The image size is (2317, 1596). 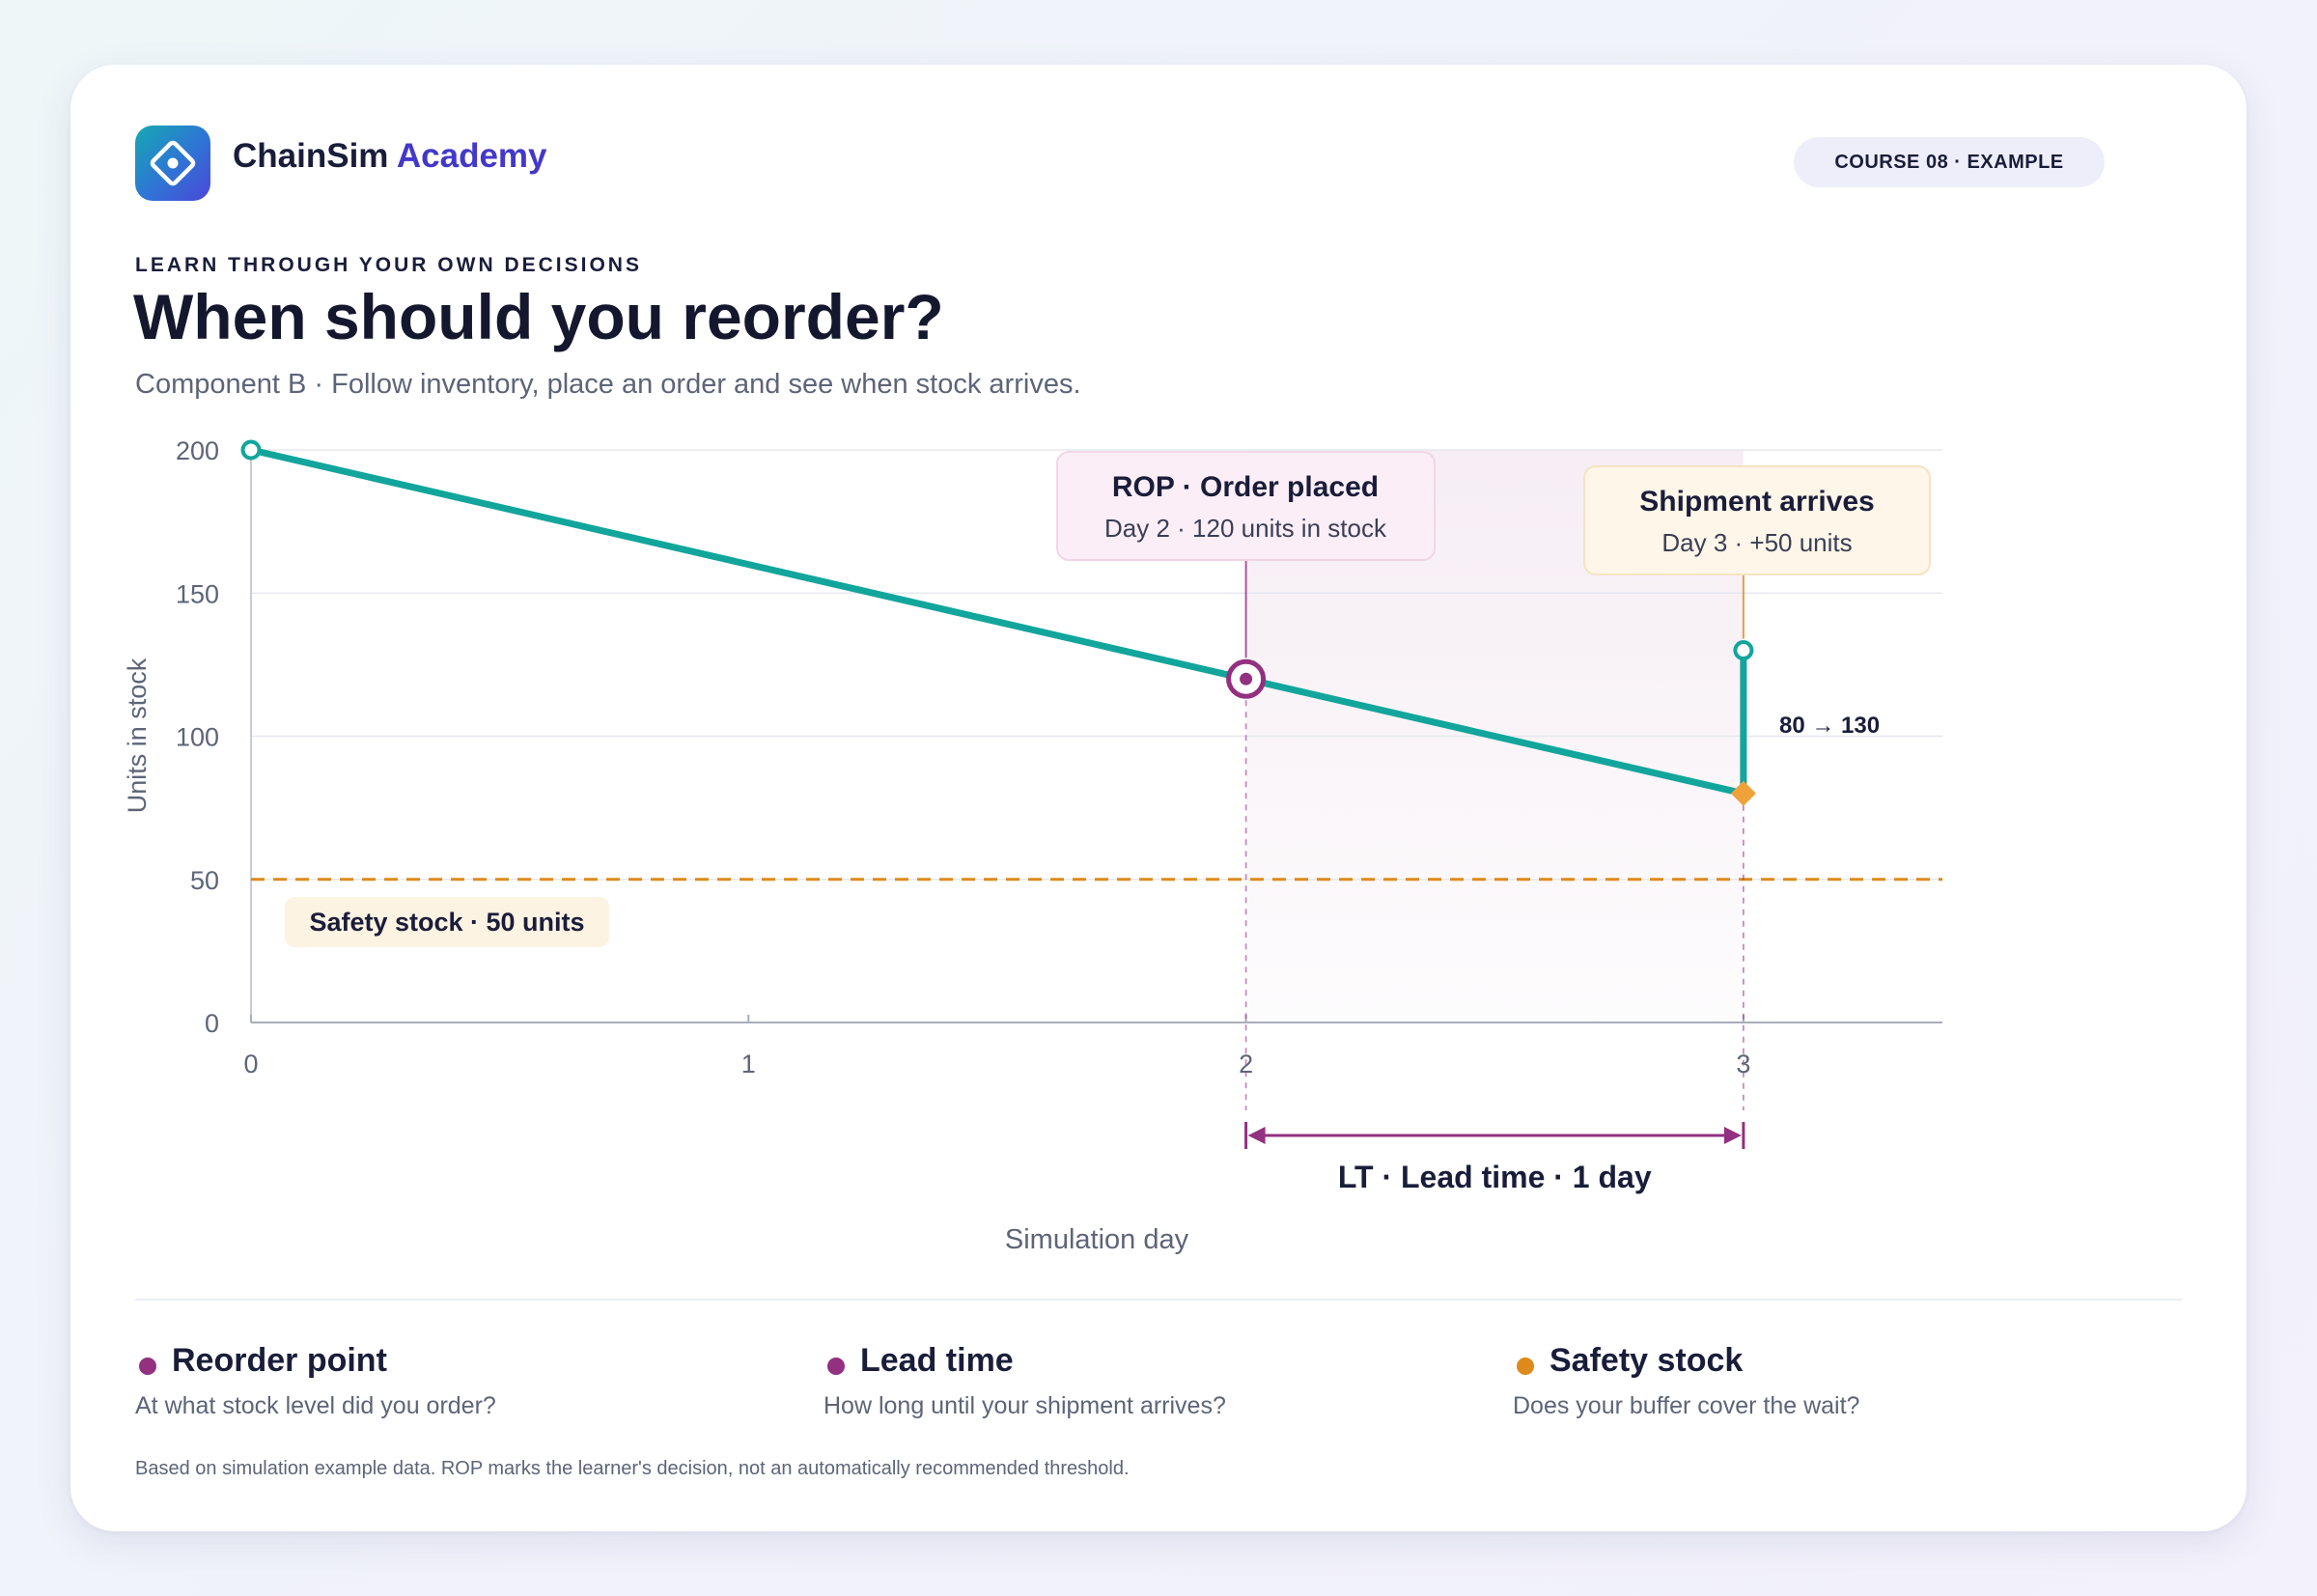 What do you see at coordinates (1757, 520) in the screenshot?
I see `shipment-callout-box` at bounding box center [1757, 520].